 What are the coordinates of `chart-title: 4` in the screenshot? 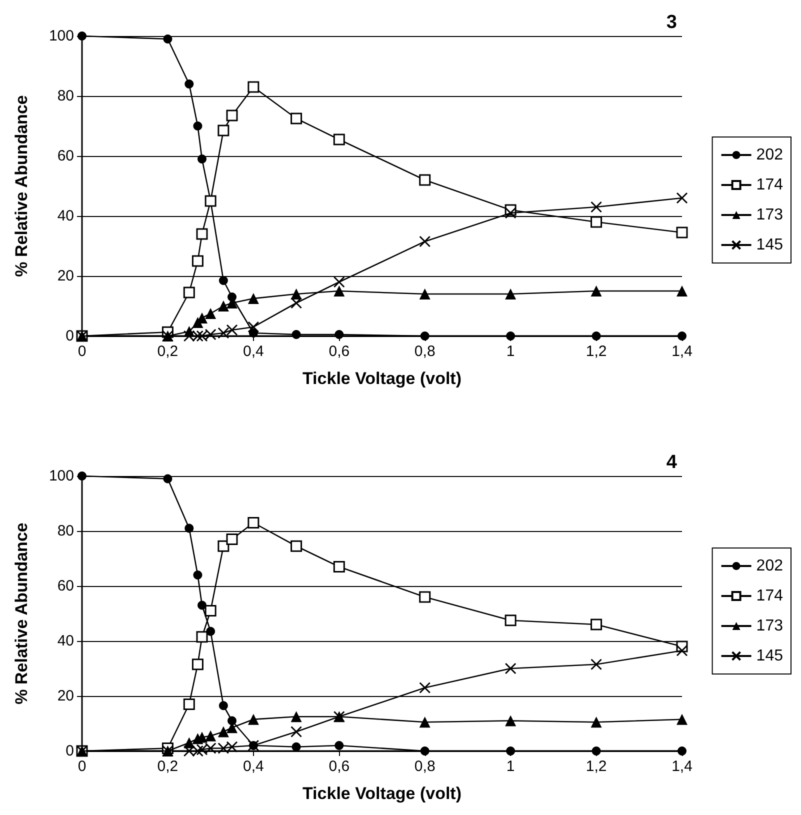 It's located at (672, 462).